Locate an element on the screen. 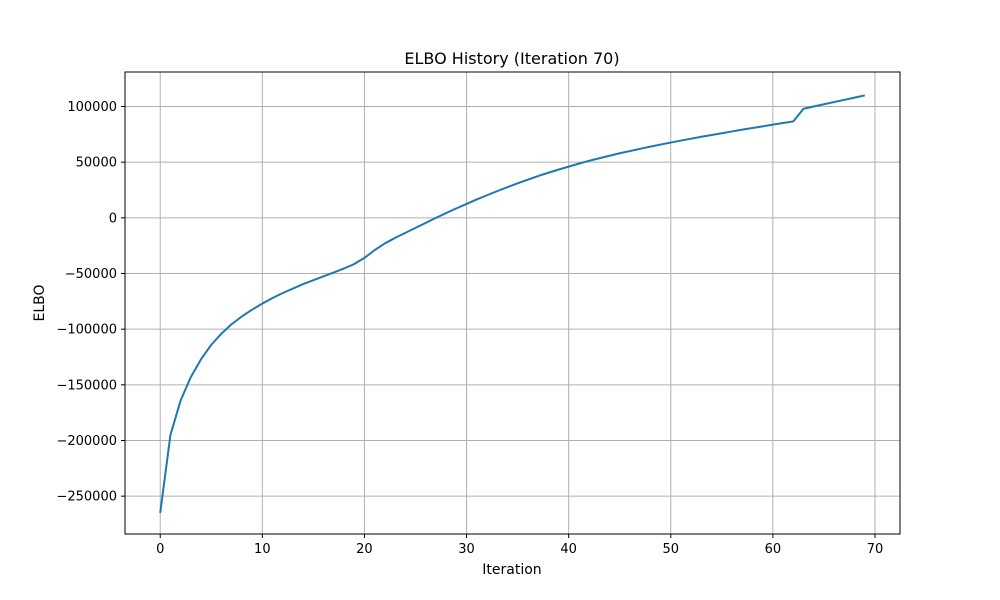 This screenshot has width=1000, height=600. x-axis-label: Iteration is located at coordinates (511, 570).